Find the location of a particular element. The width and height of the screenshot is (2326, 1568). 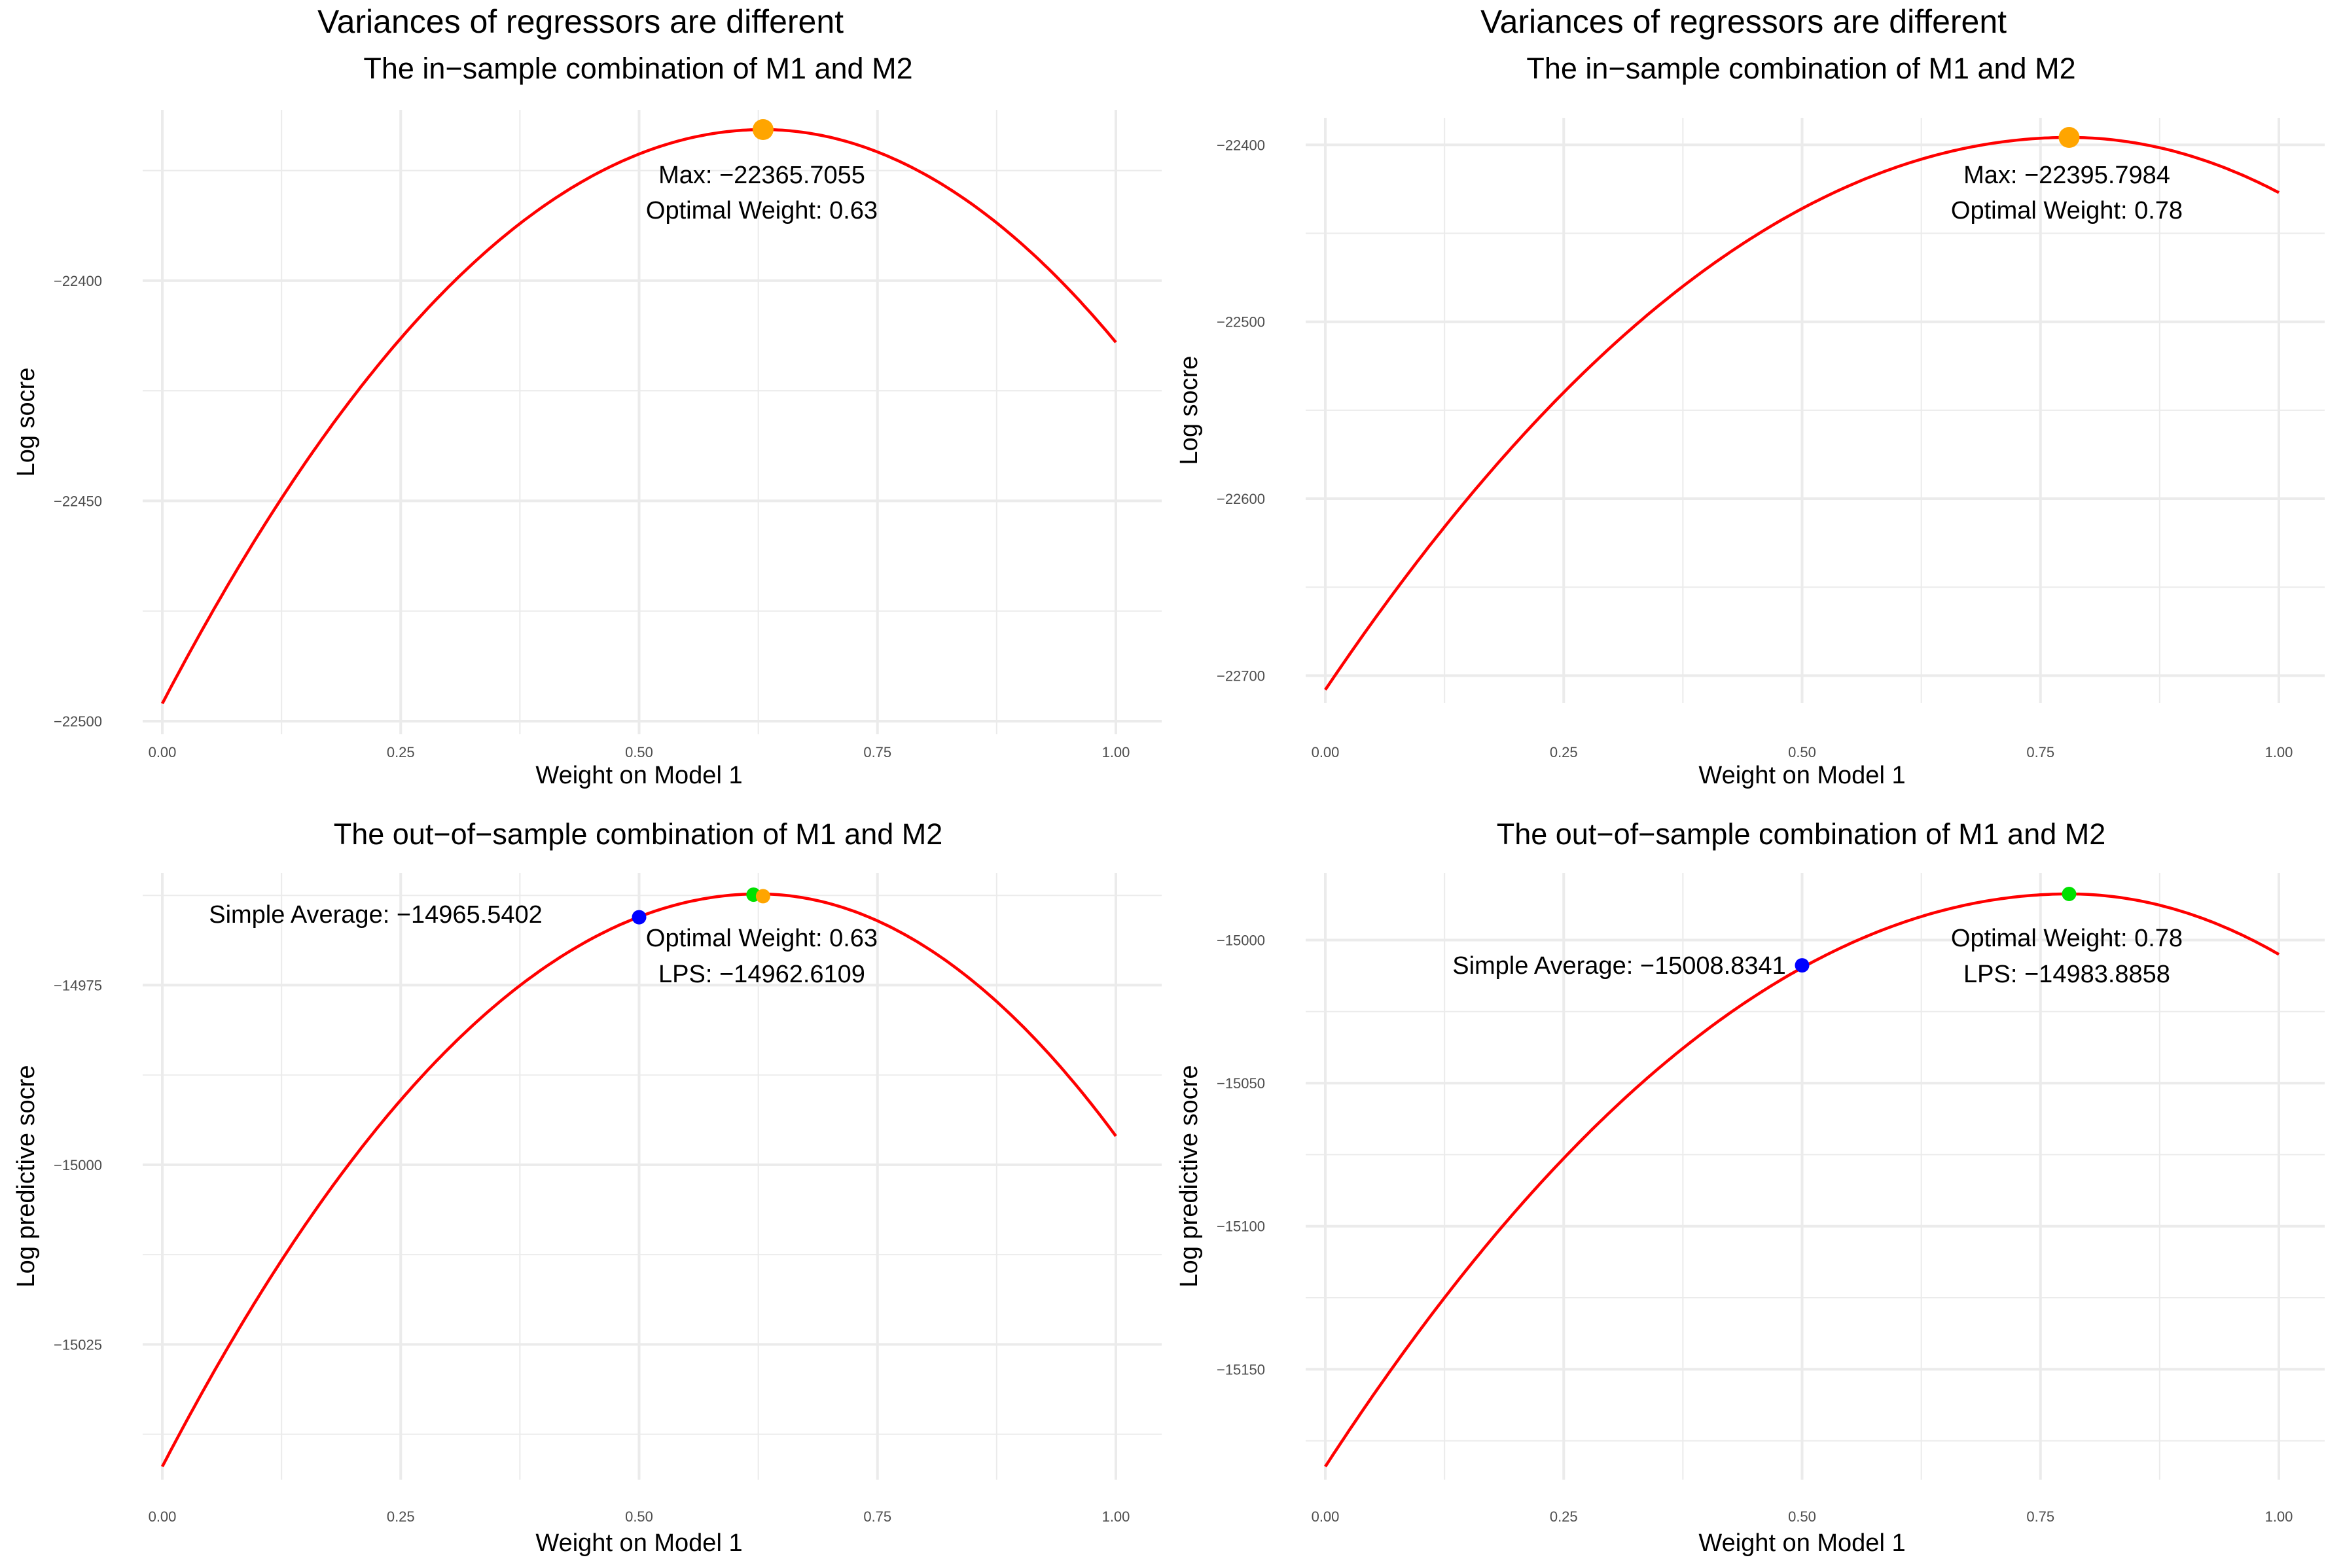

y-tick-label: −15100 is located at coordinates (1241, 1227).